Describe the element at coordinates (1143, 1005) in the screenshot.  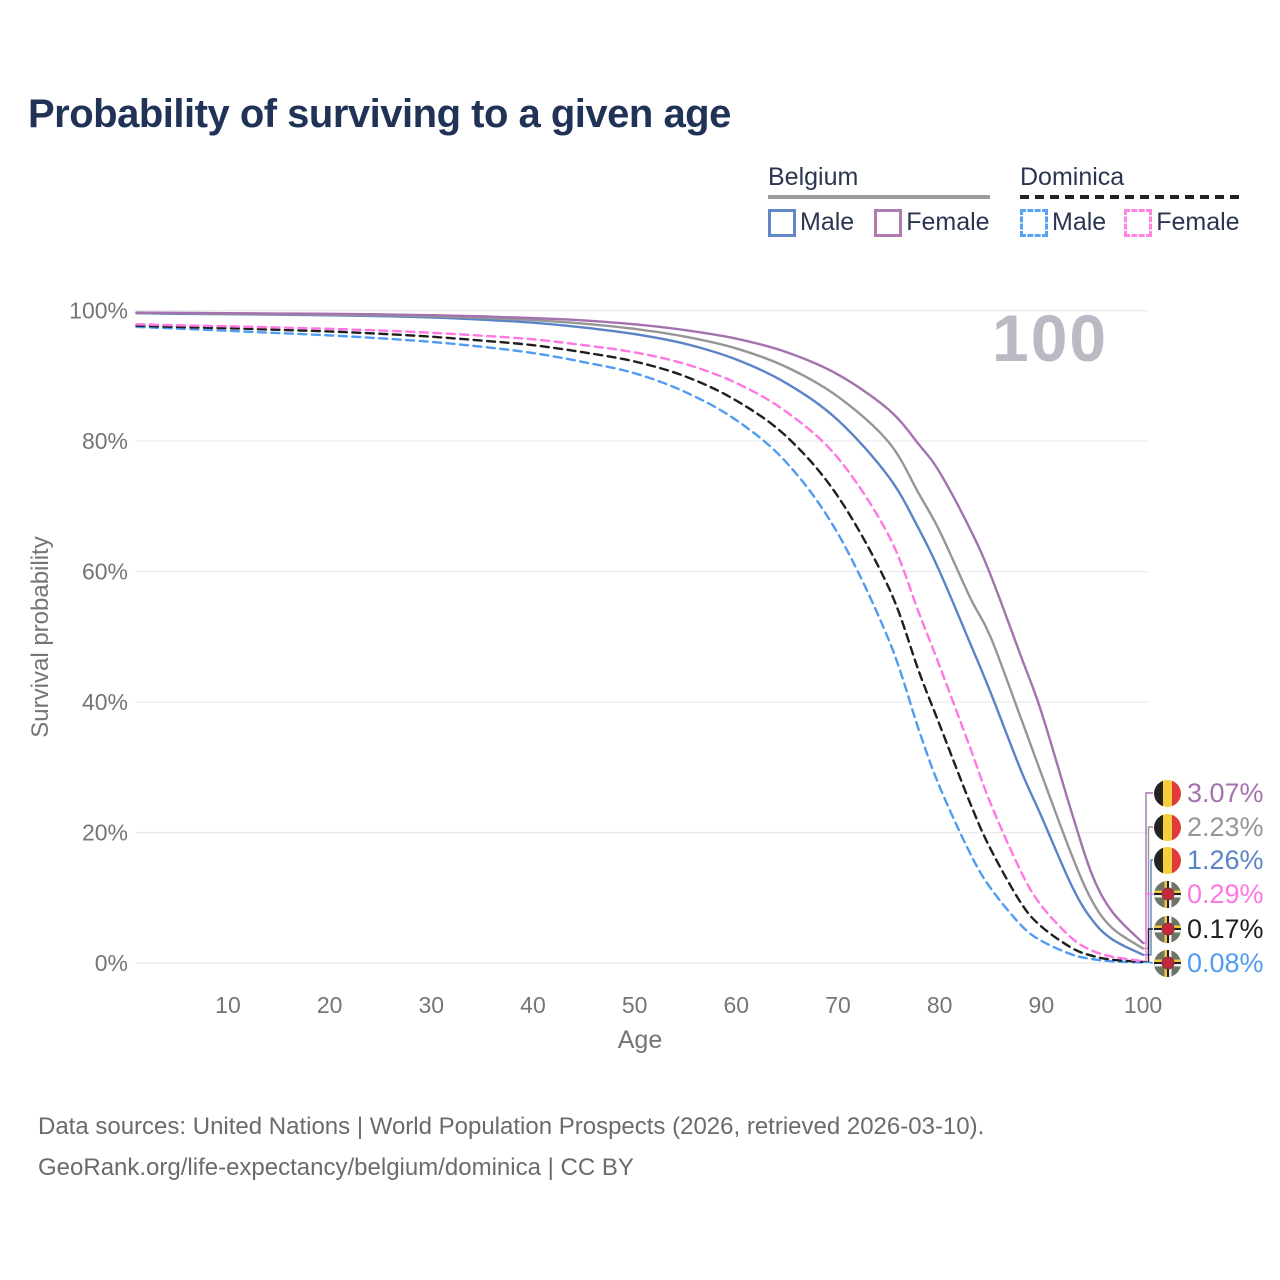
I see `x-tick-label-100: 100` at that location.